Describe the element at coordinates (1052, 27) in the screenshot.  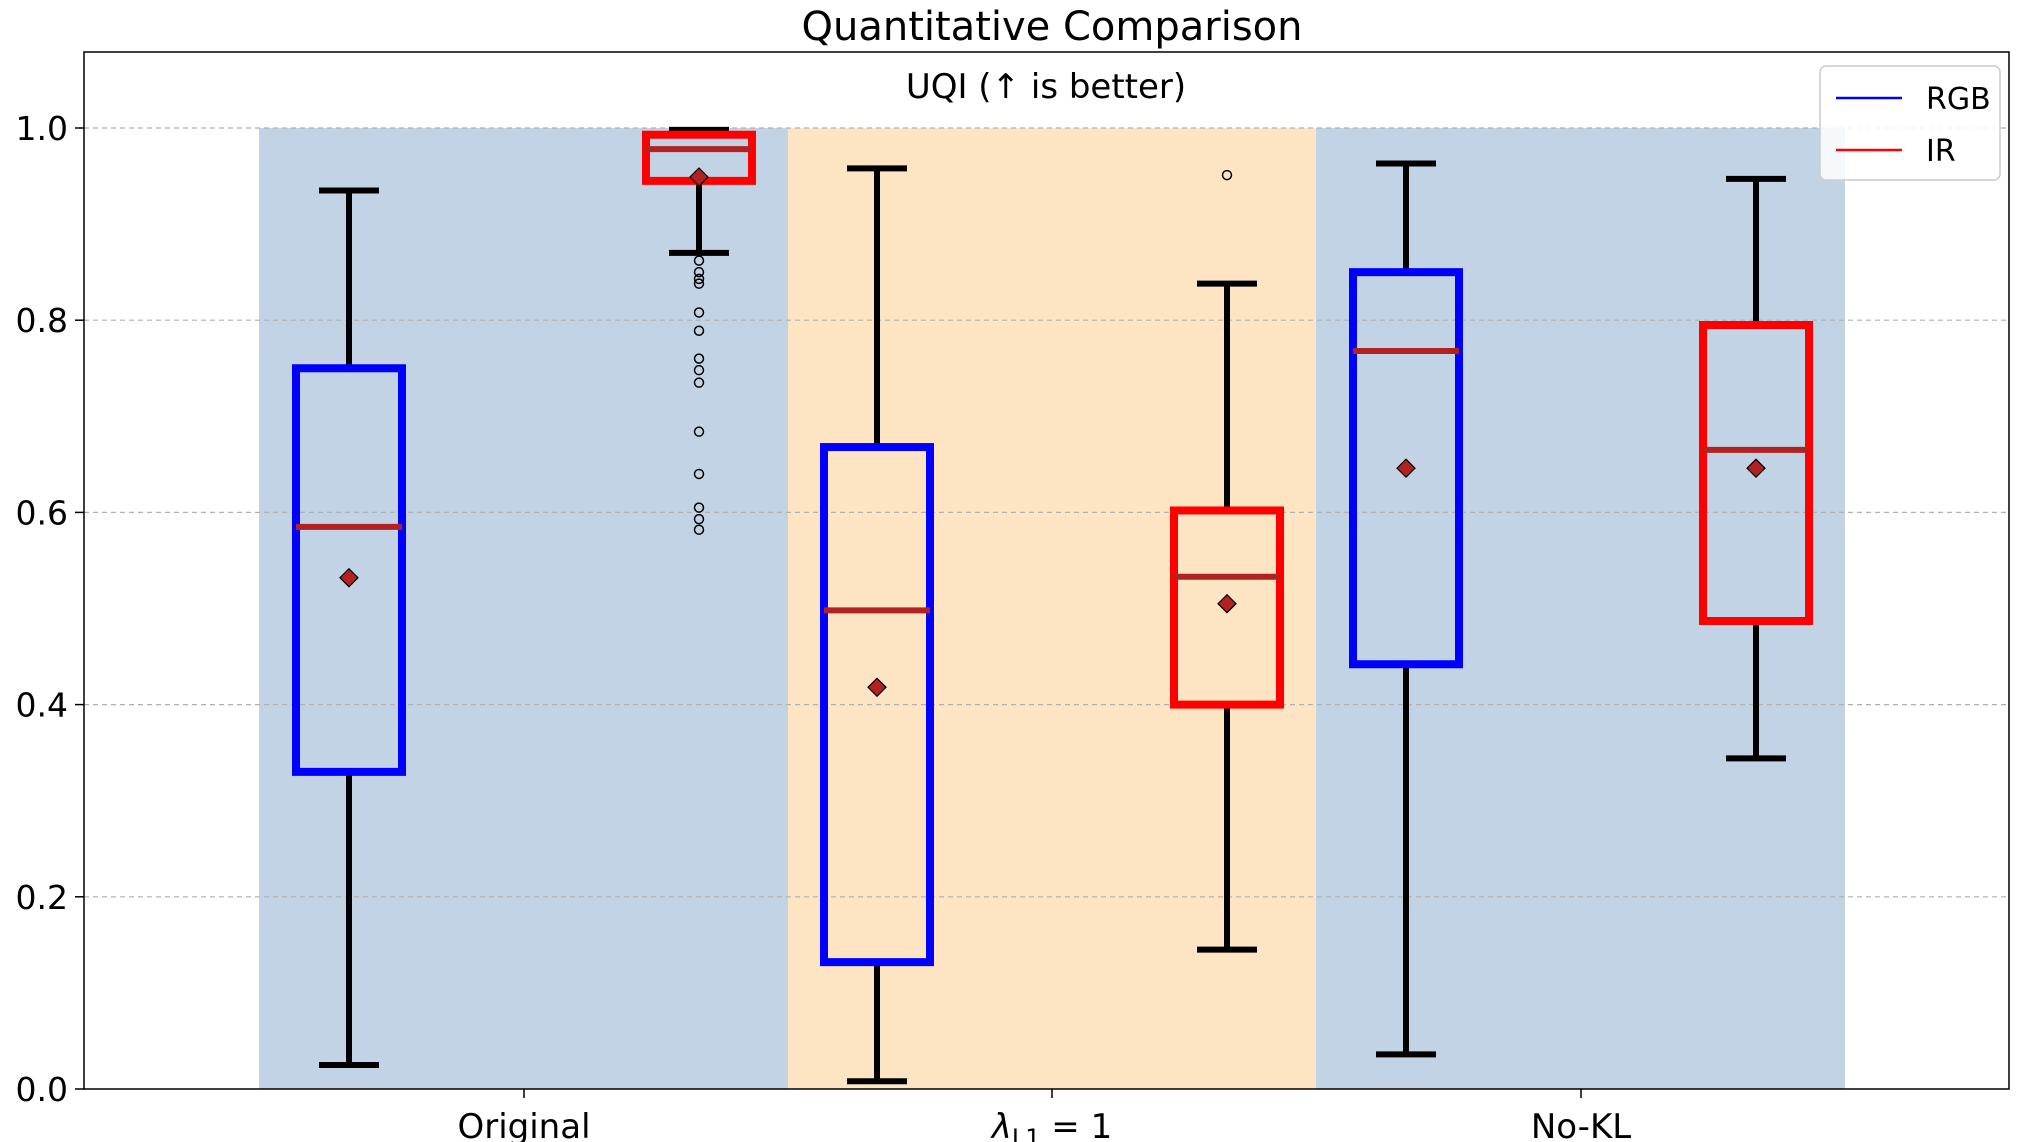
I see `chart-title: Quantitative Comparison` at that location.